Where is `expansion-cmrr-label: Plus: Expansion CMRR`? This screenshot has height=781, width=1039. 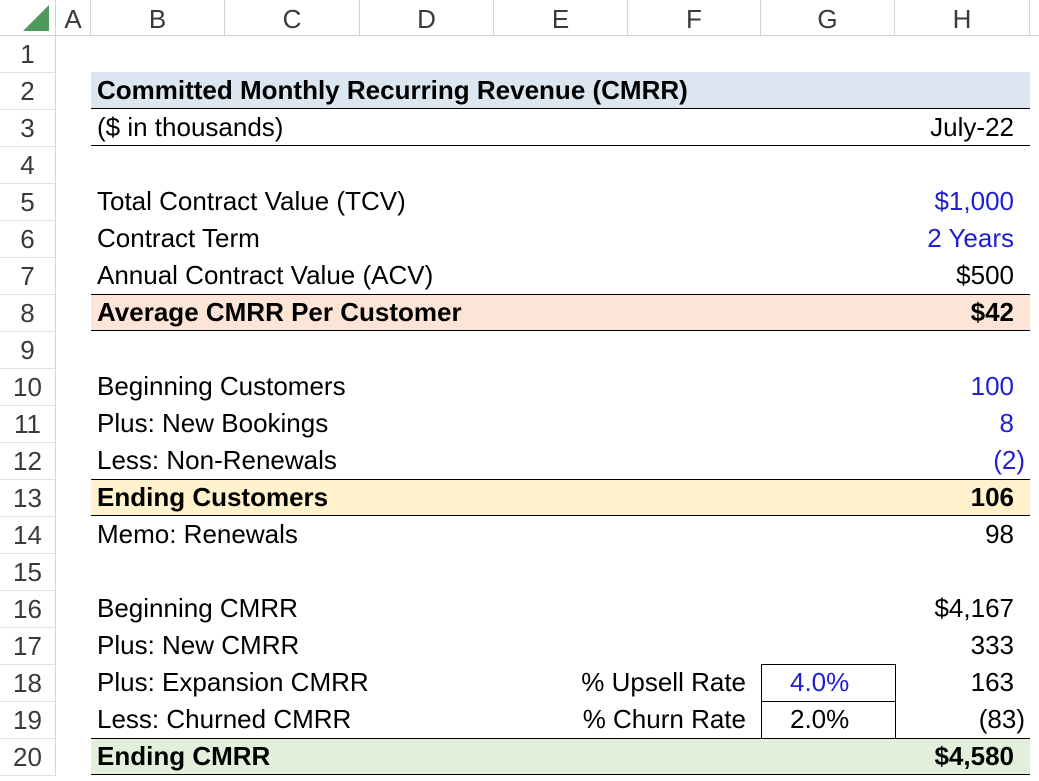
expansion-cmrr-label: Plus: Expansion CMRR is located at coordinates (233, 682).